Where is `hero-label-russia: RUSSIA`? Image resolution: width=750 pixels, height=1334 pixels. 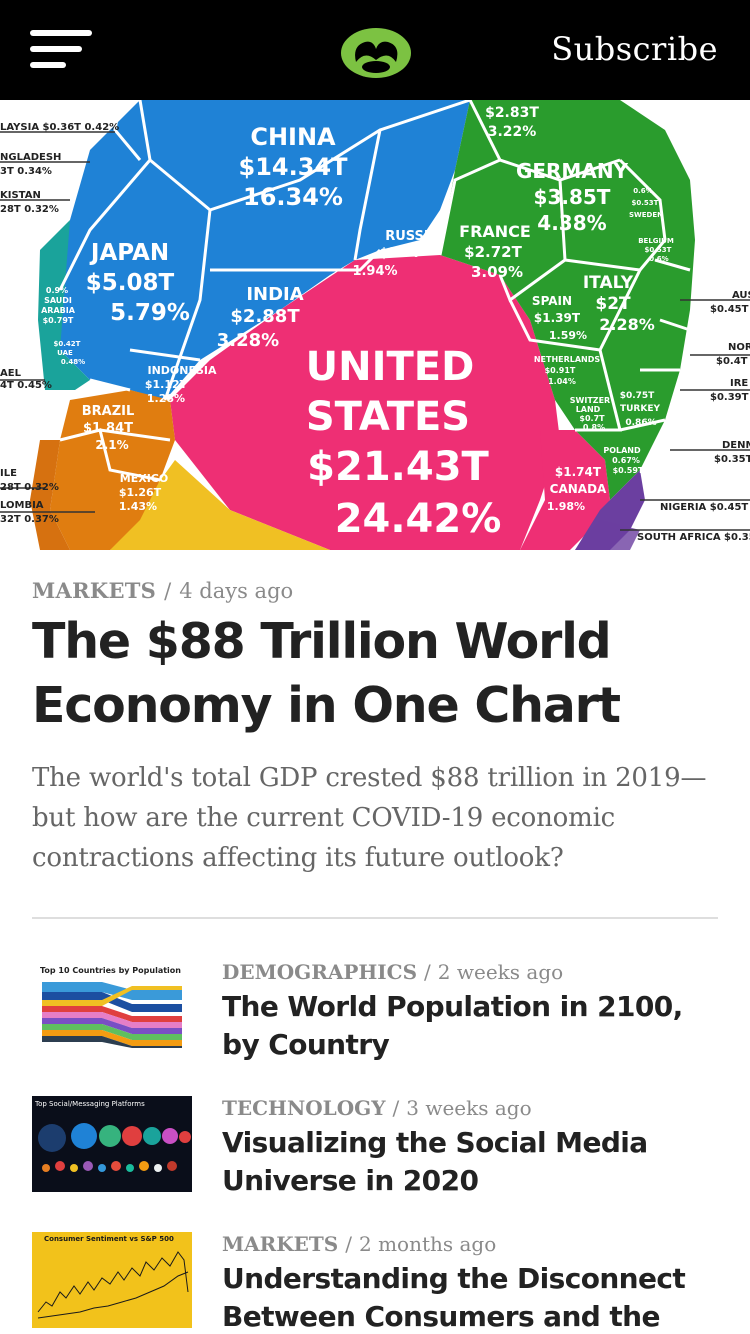 hero-label-russia: RUSSIA is located at coordinates (412, 236).